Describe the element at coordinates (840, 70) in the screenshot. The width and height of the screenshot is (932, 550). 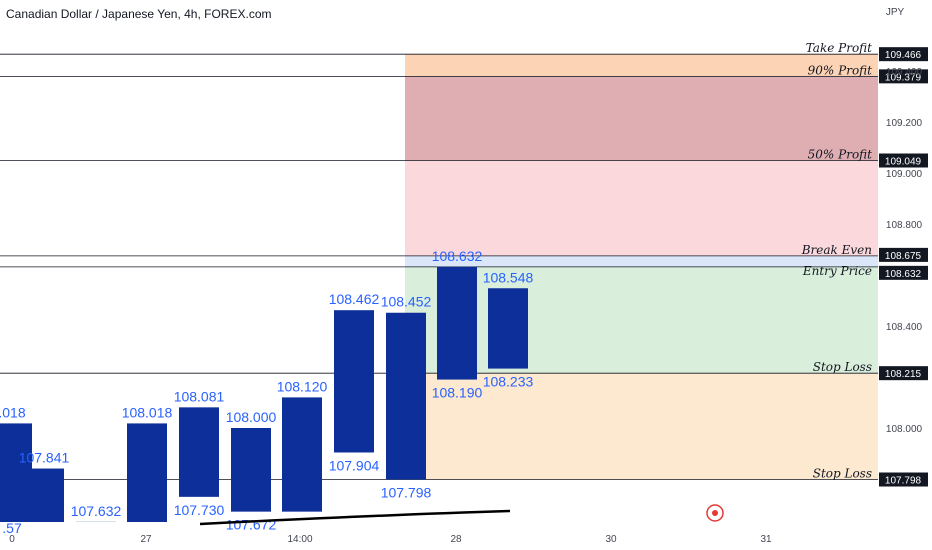
I see `level-name: 90% Profit` at that location.